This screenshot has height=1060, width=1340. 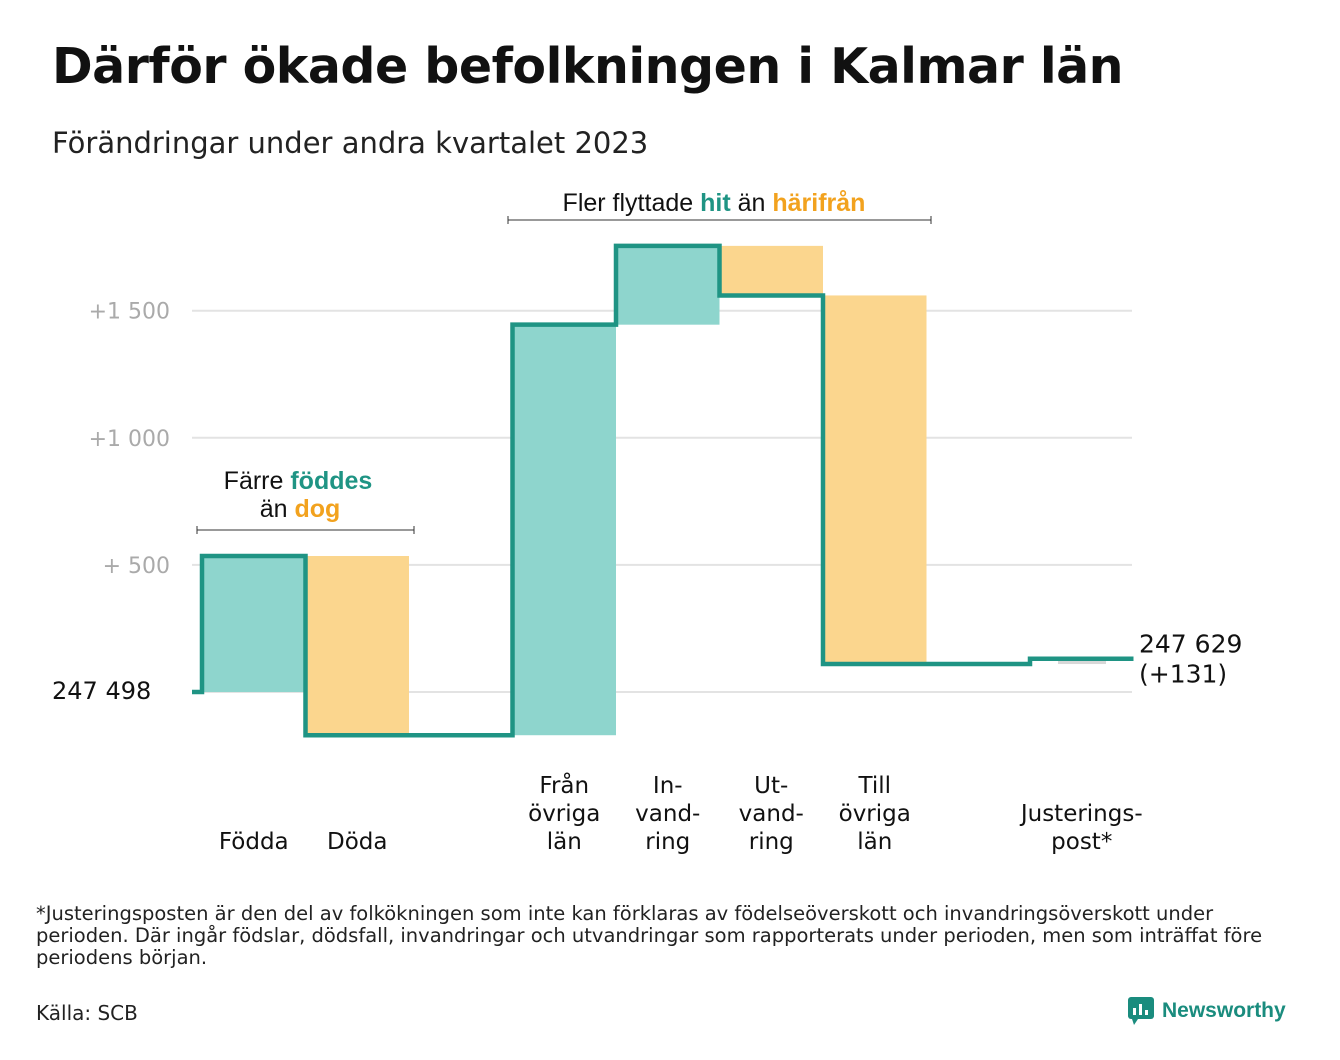 What do you see at coordinates (317, 509) in the screenshot?
I see `births-deaths-annotation-segment: dog` at bounding box center [317, 509].